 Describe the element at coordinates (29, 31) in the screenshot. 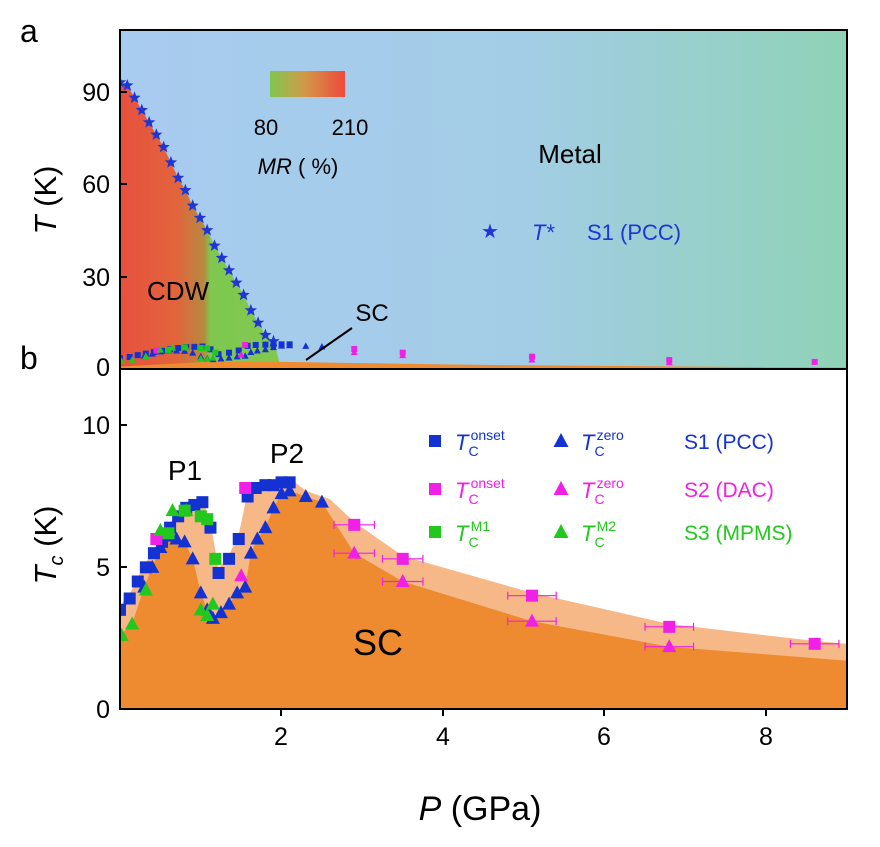

I see `panel-a-letter: a` at that location.